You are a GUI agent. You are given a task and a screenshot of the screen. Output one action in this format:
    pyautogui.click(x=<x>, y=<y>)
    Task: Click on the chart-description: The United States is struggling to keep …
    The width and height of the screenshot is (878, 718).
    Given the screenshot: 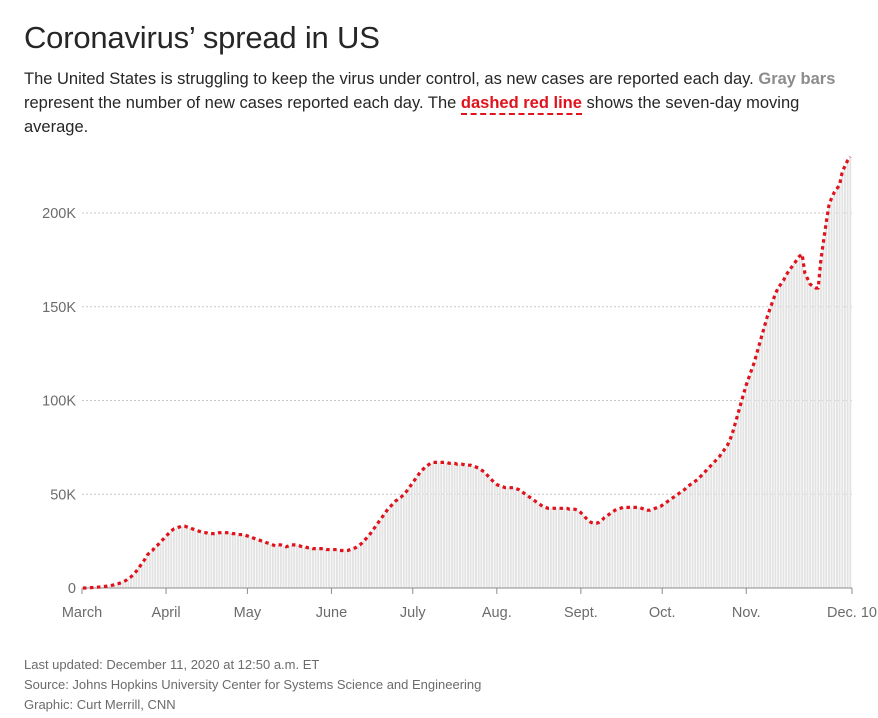 What is the action you would take?
    pyautogui.click(x=439, y=103)
    